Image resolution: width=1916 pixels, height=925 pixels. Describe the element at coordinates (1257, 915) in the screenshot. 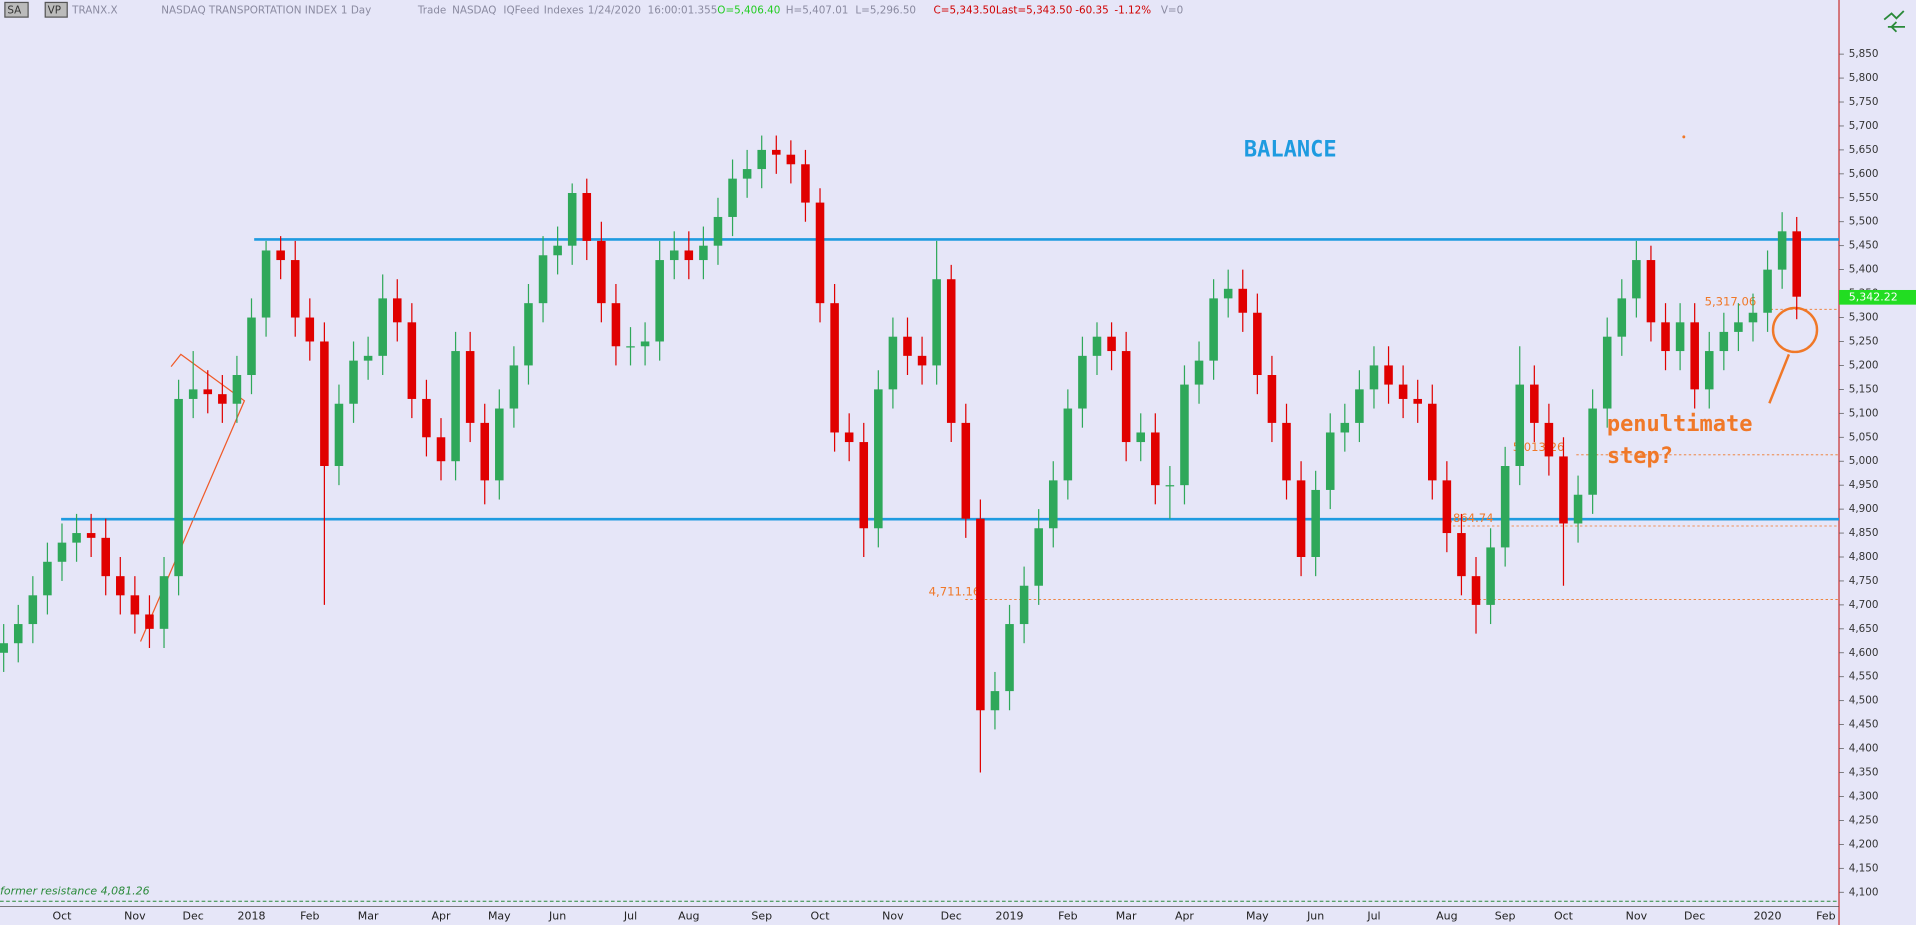

I see `x-tick-label: May` at that location.